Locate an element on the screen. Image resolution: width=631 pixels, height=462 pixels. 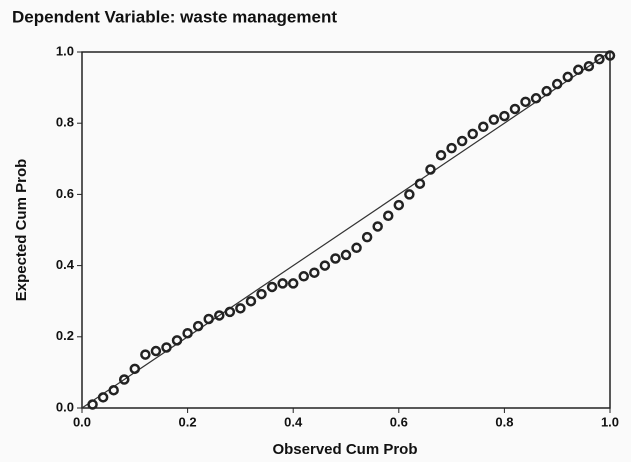
y-tick-label: 0.8 is located at coordinates (65, 122).